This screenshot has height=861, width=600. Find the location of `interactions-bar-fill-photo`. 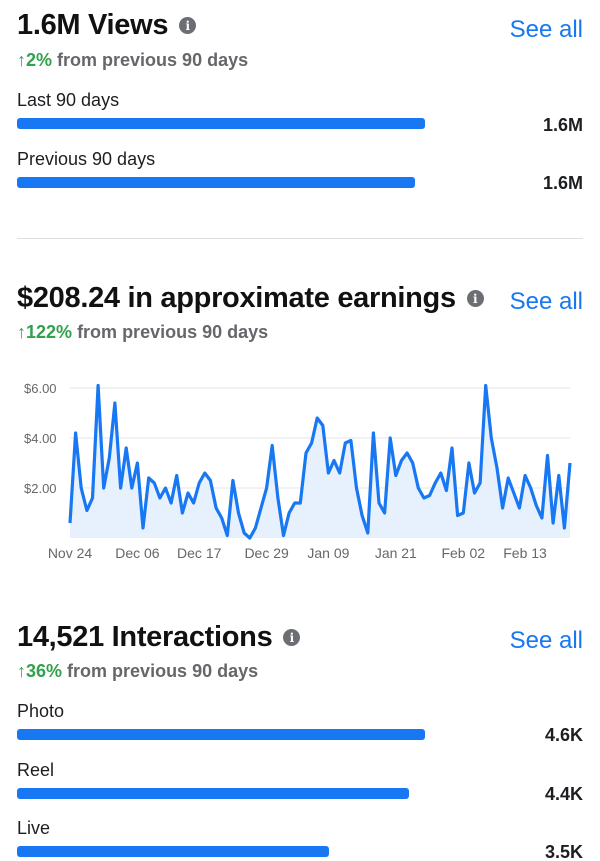

interactions-bar-fill-photo is located at coordinates (221, 734).